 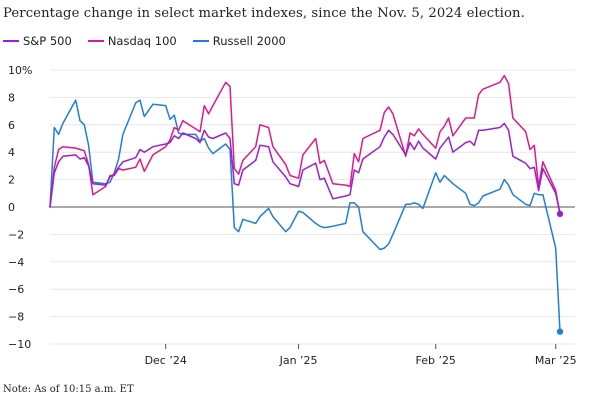 I want to click on y-tick-label: 6, so click(x=11, y=125).